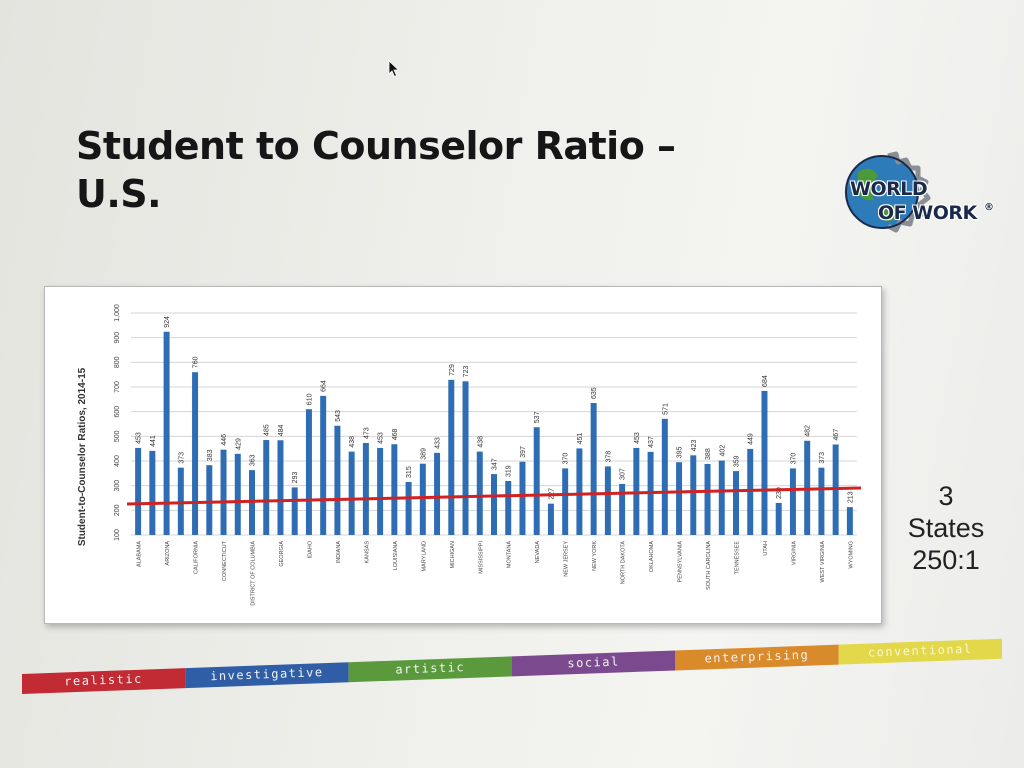 This screenshot has height=768, width=1024. What do you see at coordinates (709, 565) in the screenshot?
I see `x-tick-label: SOUTH CAROLINA` at bounding box center [709, 565].